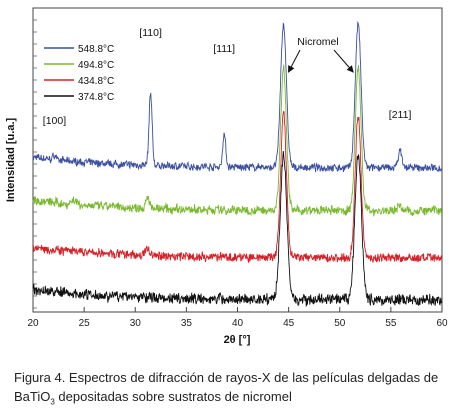 Image resolution: width=455 pixels, height=414 pixels. What do you see at coordinates (96, 97) in the screenshot?
I see `legend-label: 374.8°C` at bounding box center [96, 97].